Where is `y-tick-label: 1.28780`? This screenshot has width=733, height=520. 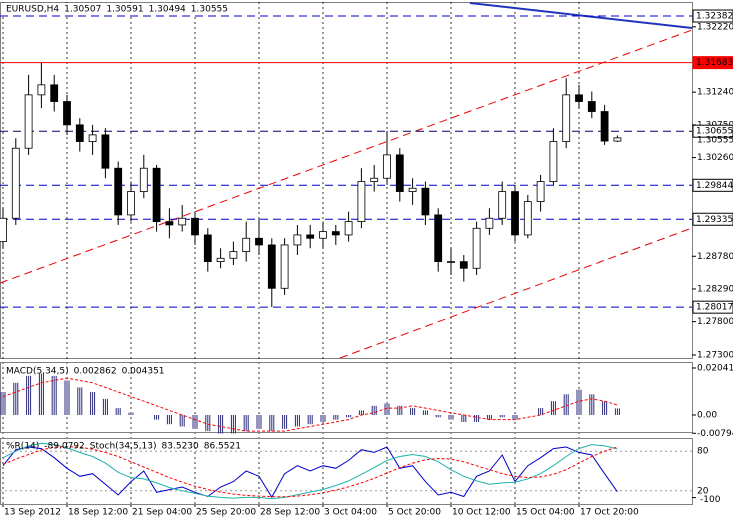
y-tick-label: 1.28780 is located at coordinates (715, 257).